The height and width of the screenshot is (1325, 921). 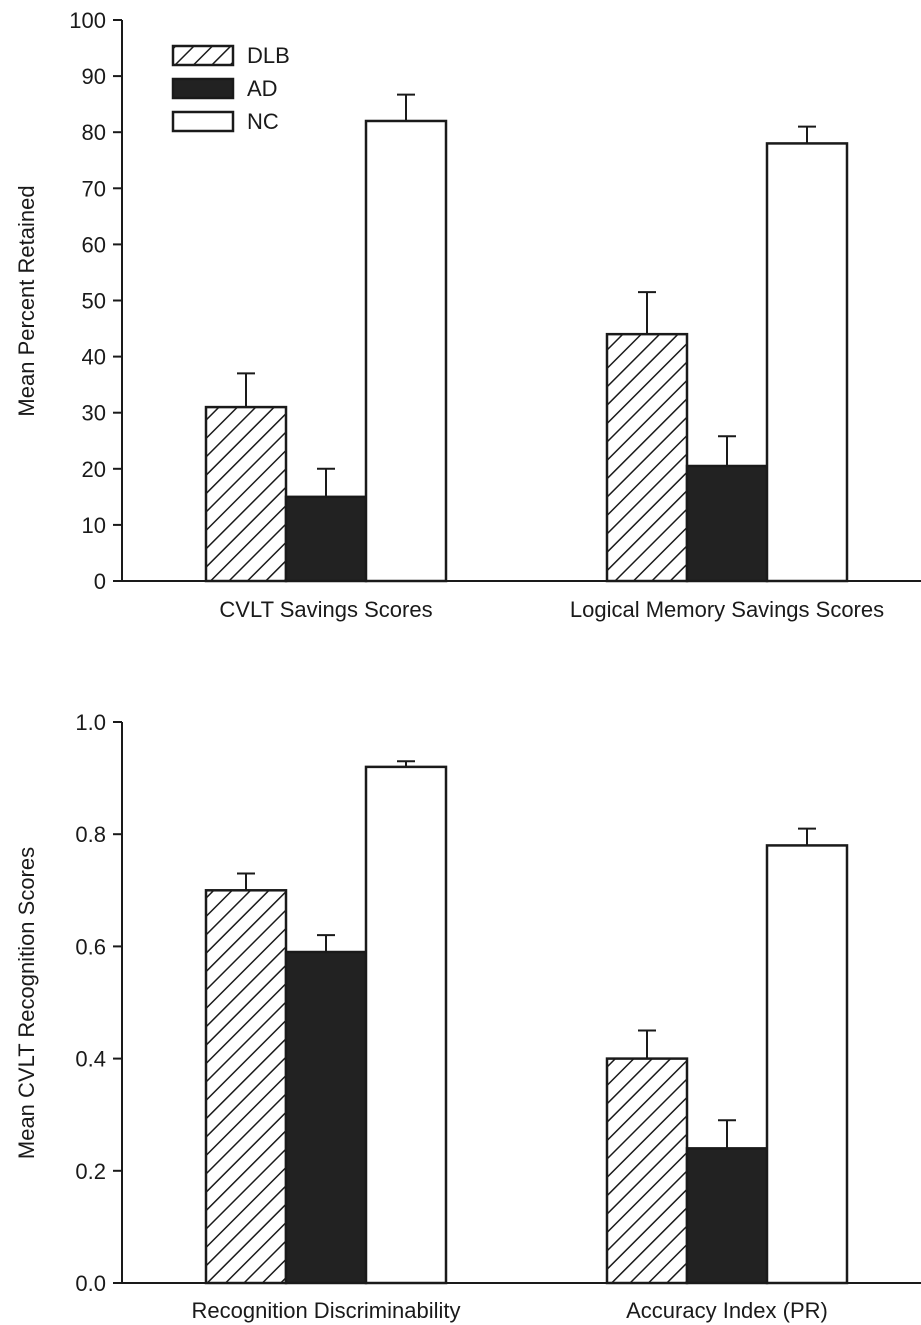 I want to click on legend-label: DLB, so click(x=268, y=55).